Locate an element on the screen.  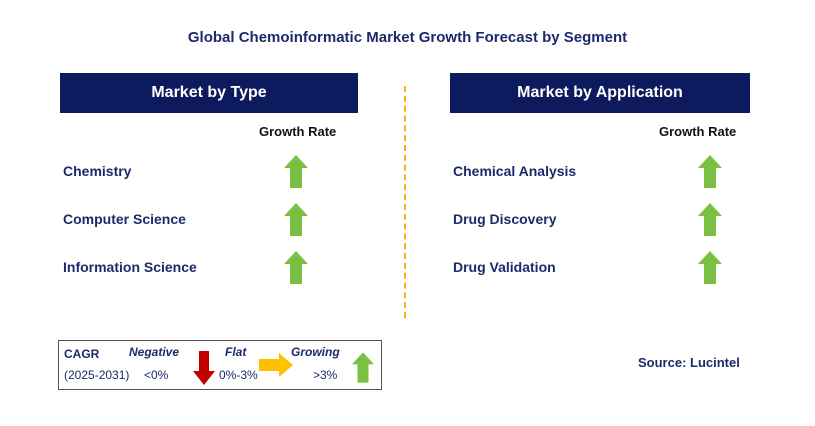
legend-growing-range: >3% is located at coordinates (325, 375).